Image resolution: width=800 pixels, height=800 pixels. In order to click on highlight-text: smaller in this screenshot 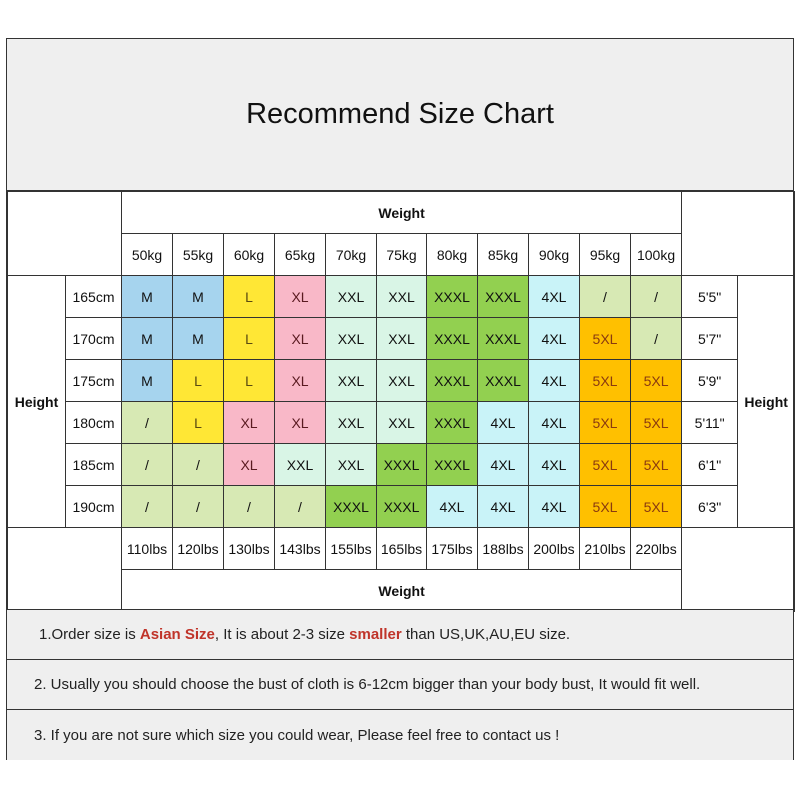, I will do `click(375, 634)`.